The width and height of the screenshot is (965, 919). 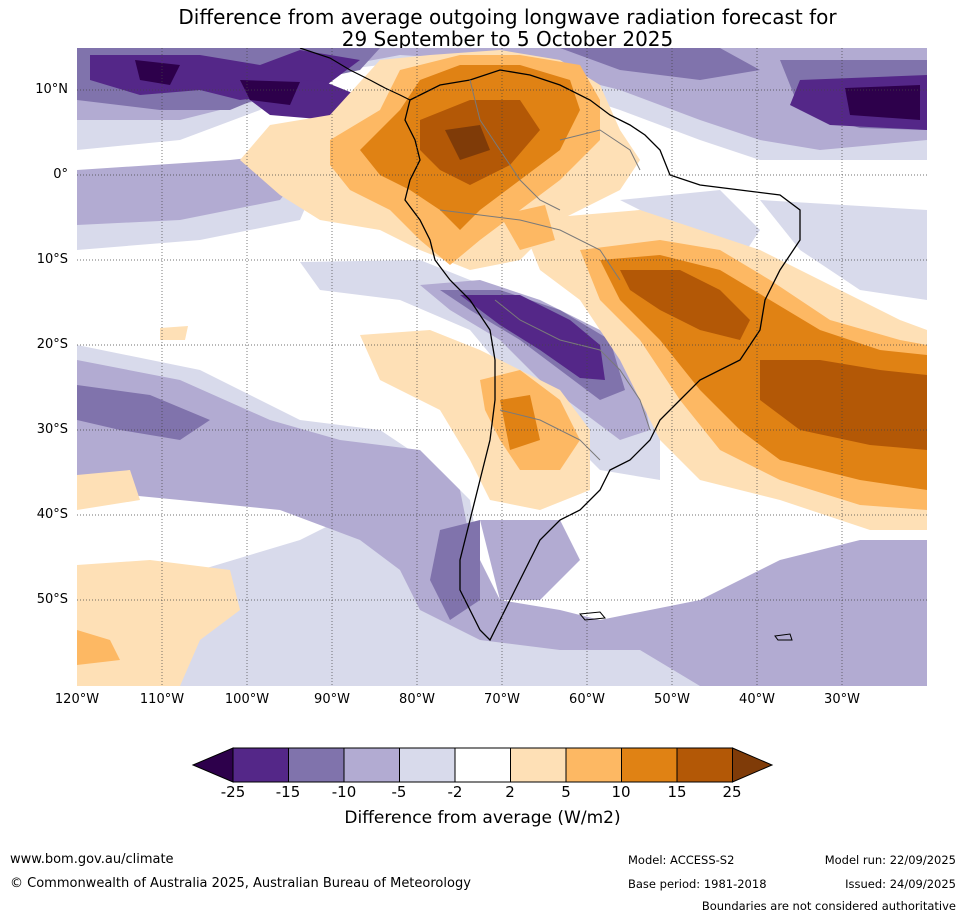 I want to click on lon-label: 40°W, so click(x=757, y=699).